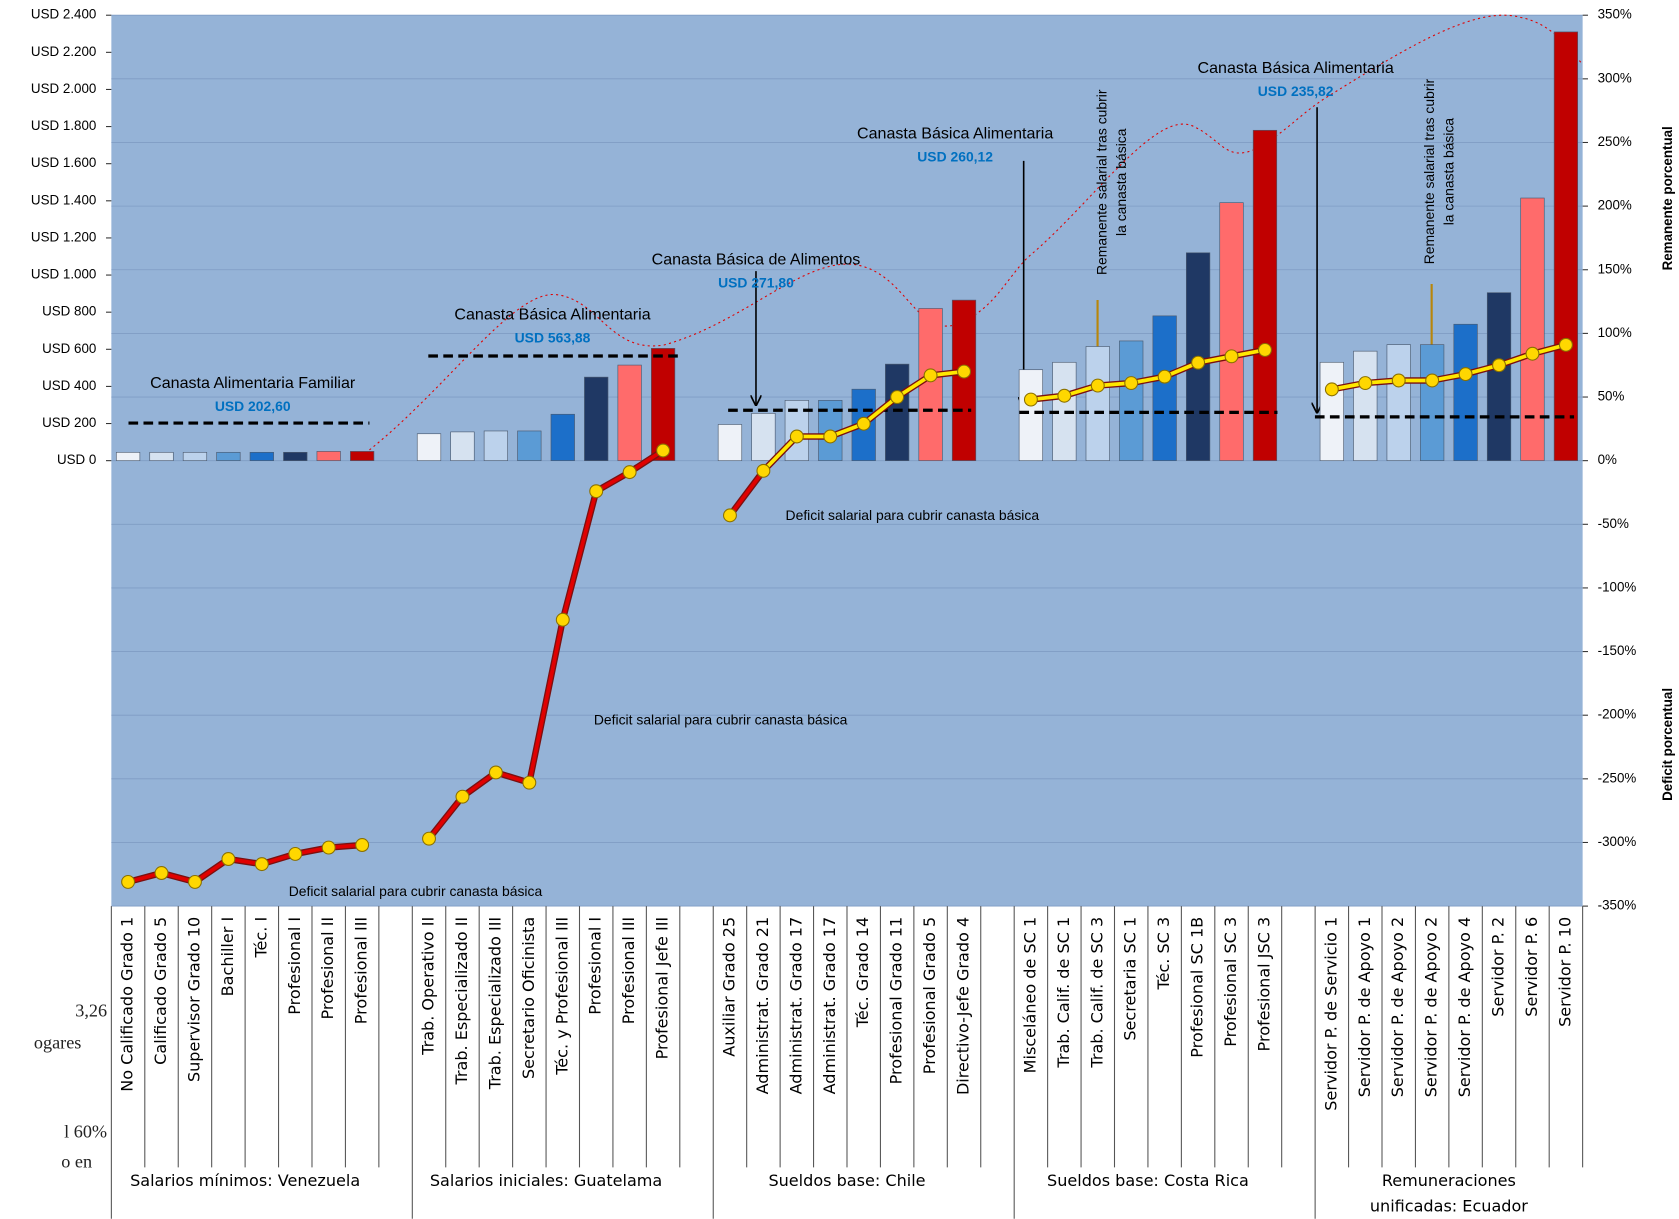 Image resolution: width=1679 pixels, height=1219 pixels. What do you see at coordinates (628, 970) in the screenshot?
I see `x-tick-label: Profesional III` at bounding box center [628, 970].